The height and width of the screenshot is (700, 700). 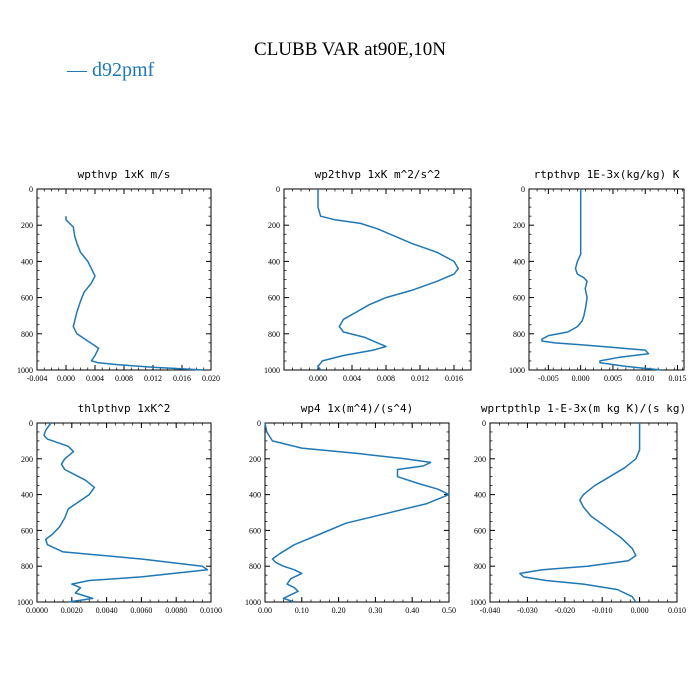 I want to click on x-tick-label: 0.30, so click(x=375, y=610).